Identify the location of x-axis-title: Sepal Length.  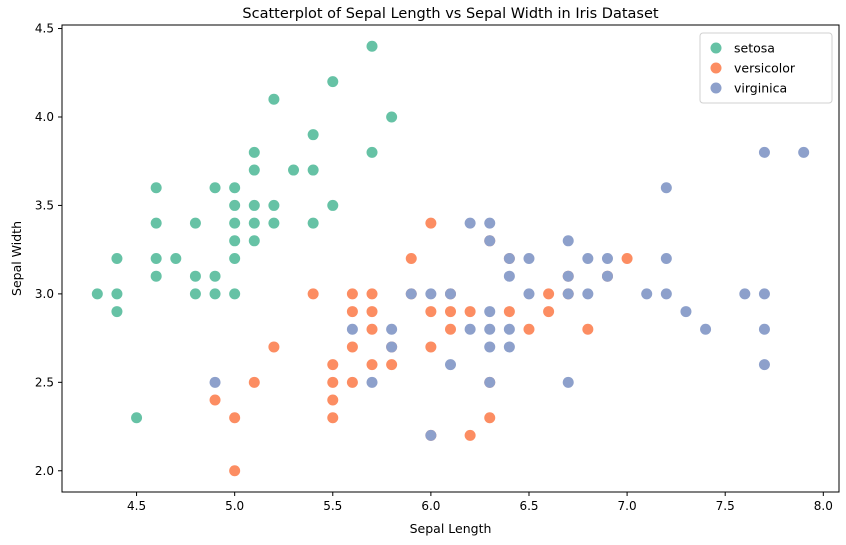
(451, 528).